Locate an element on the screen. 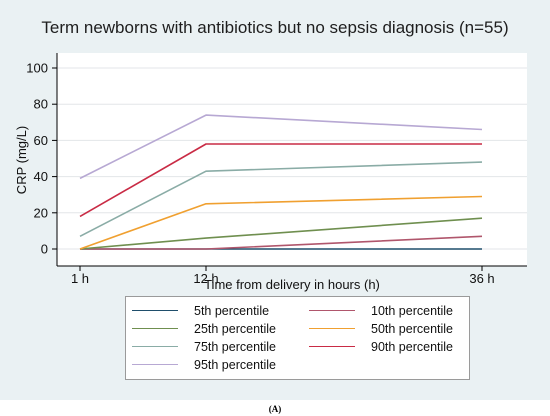 This screenshot has height=416, width=550. series-line-50th is located at coordinates (281, 222).